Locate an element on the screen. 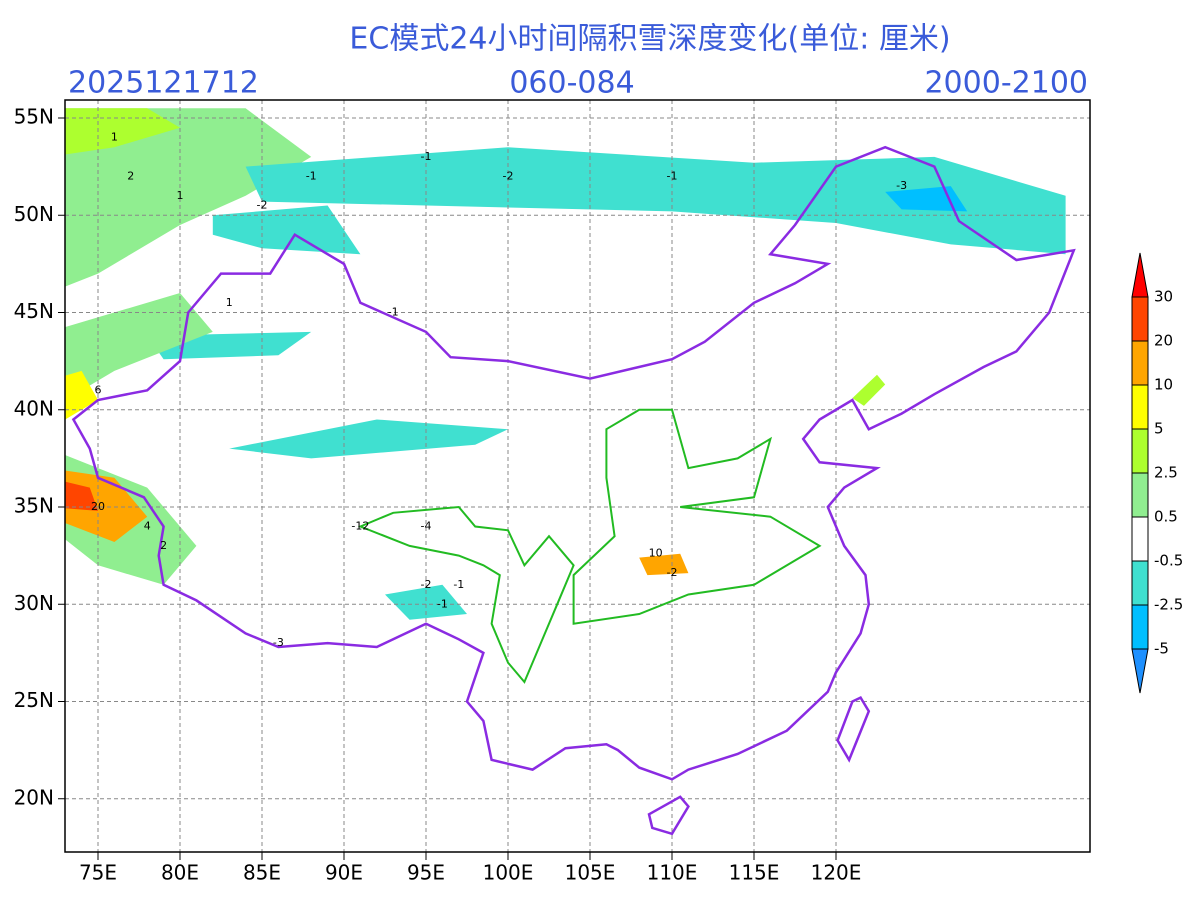 The image size is (1200, 904). colorbar-low-arrow is located at coordinates (1140, 671).